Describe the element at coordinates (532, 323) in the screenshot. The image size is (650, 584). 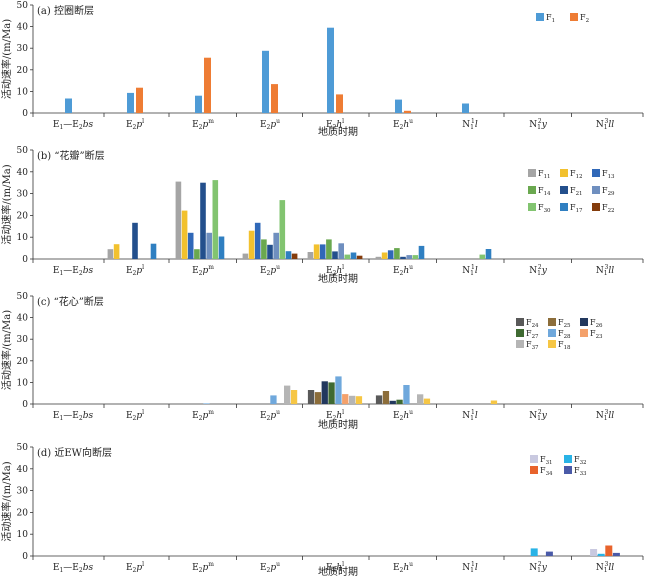
I see `legend-label: F24` at that location.